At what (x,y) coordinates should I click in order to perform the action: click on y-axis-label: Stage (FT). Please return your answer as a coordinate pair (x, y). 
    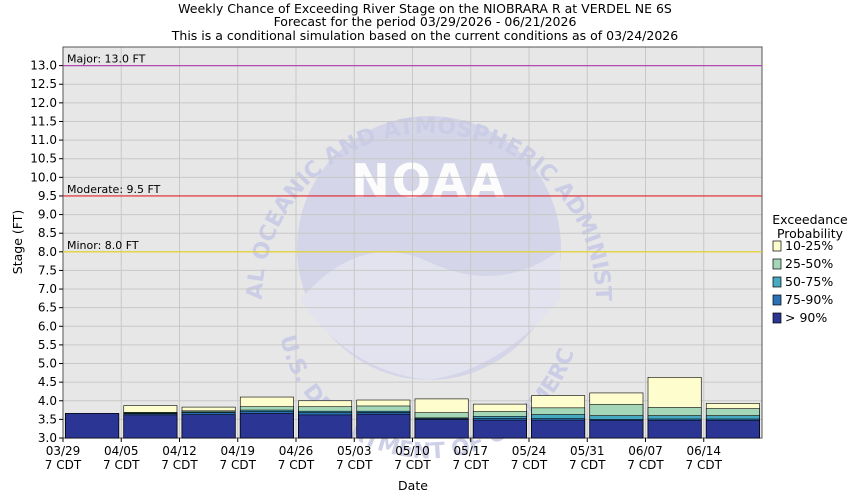
    Looking at the image, I should click on (17, 242).